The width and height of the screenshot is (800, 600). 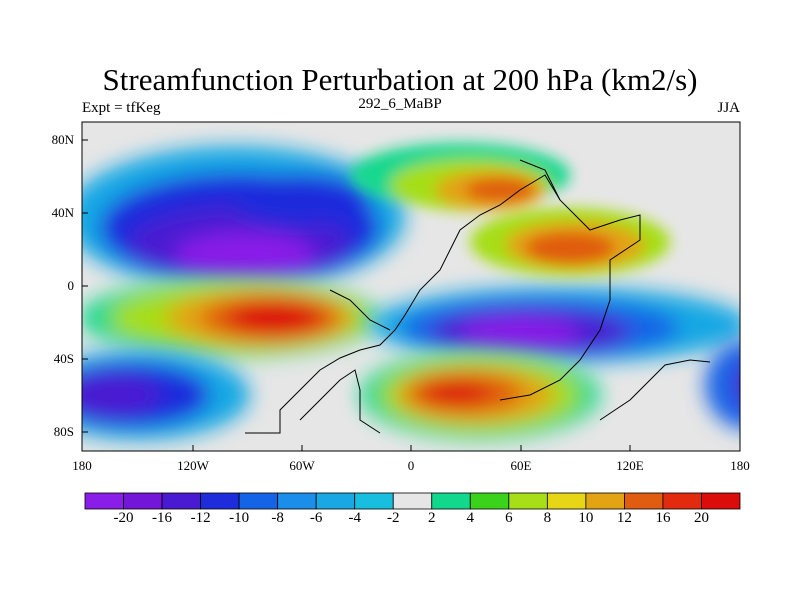 What do you see at coordinates (663, 518) in the screenshot?
I see `colorbar-label: 16` at bounding box center [663, 518].